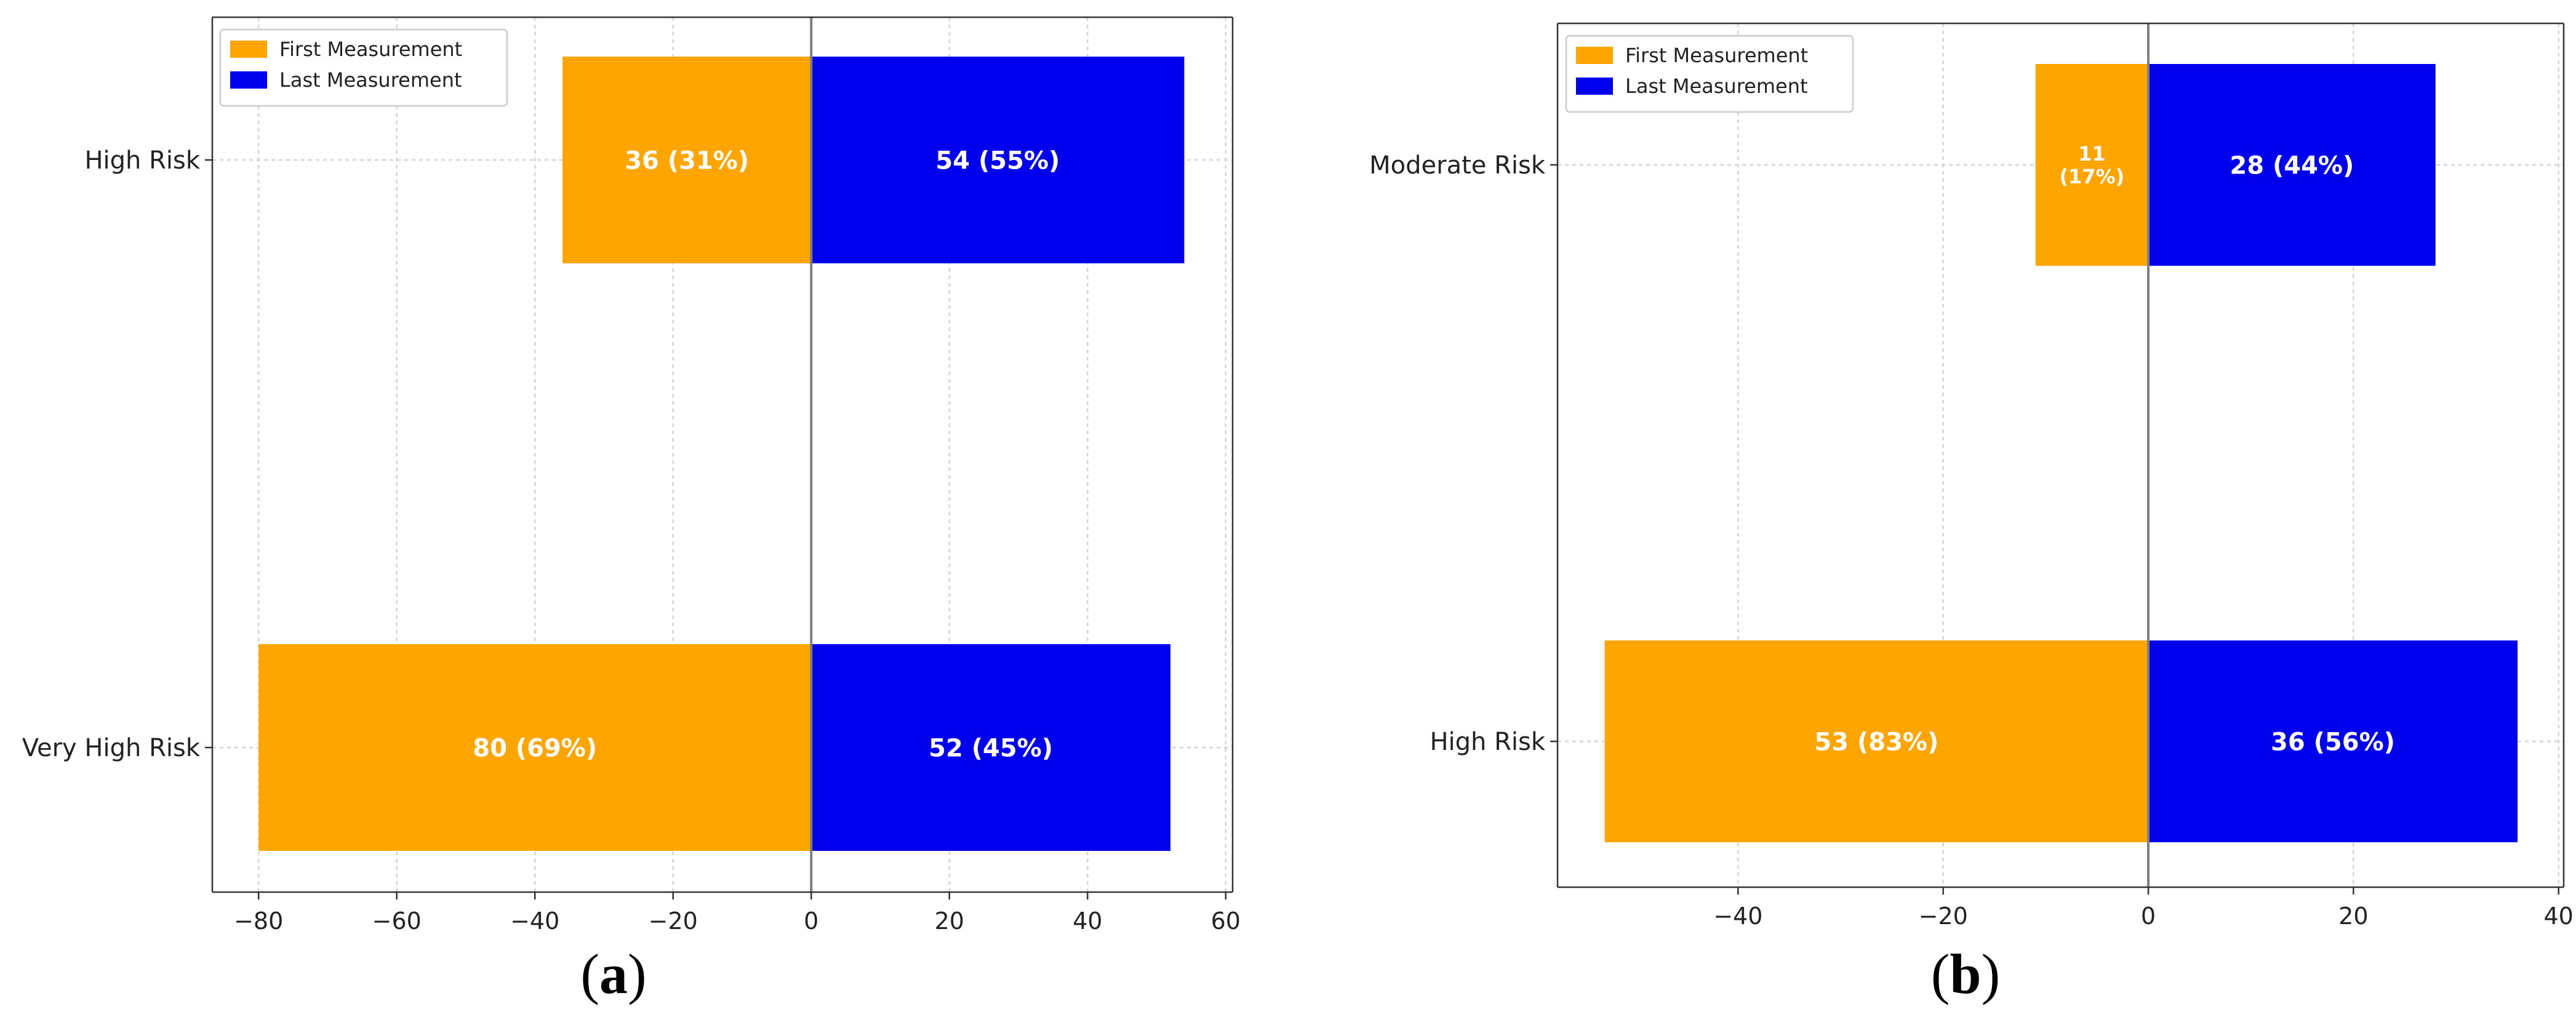  I want to click on bar-value-label: 28 (44%), so click(2292, 165).